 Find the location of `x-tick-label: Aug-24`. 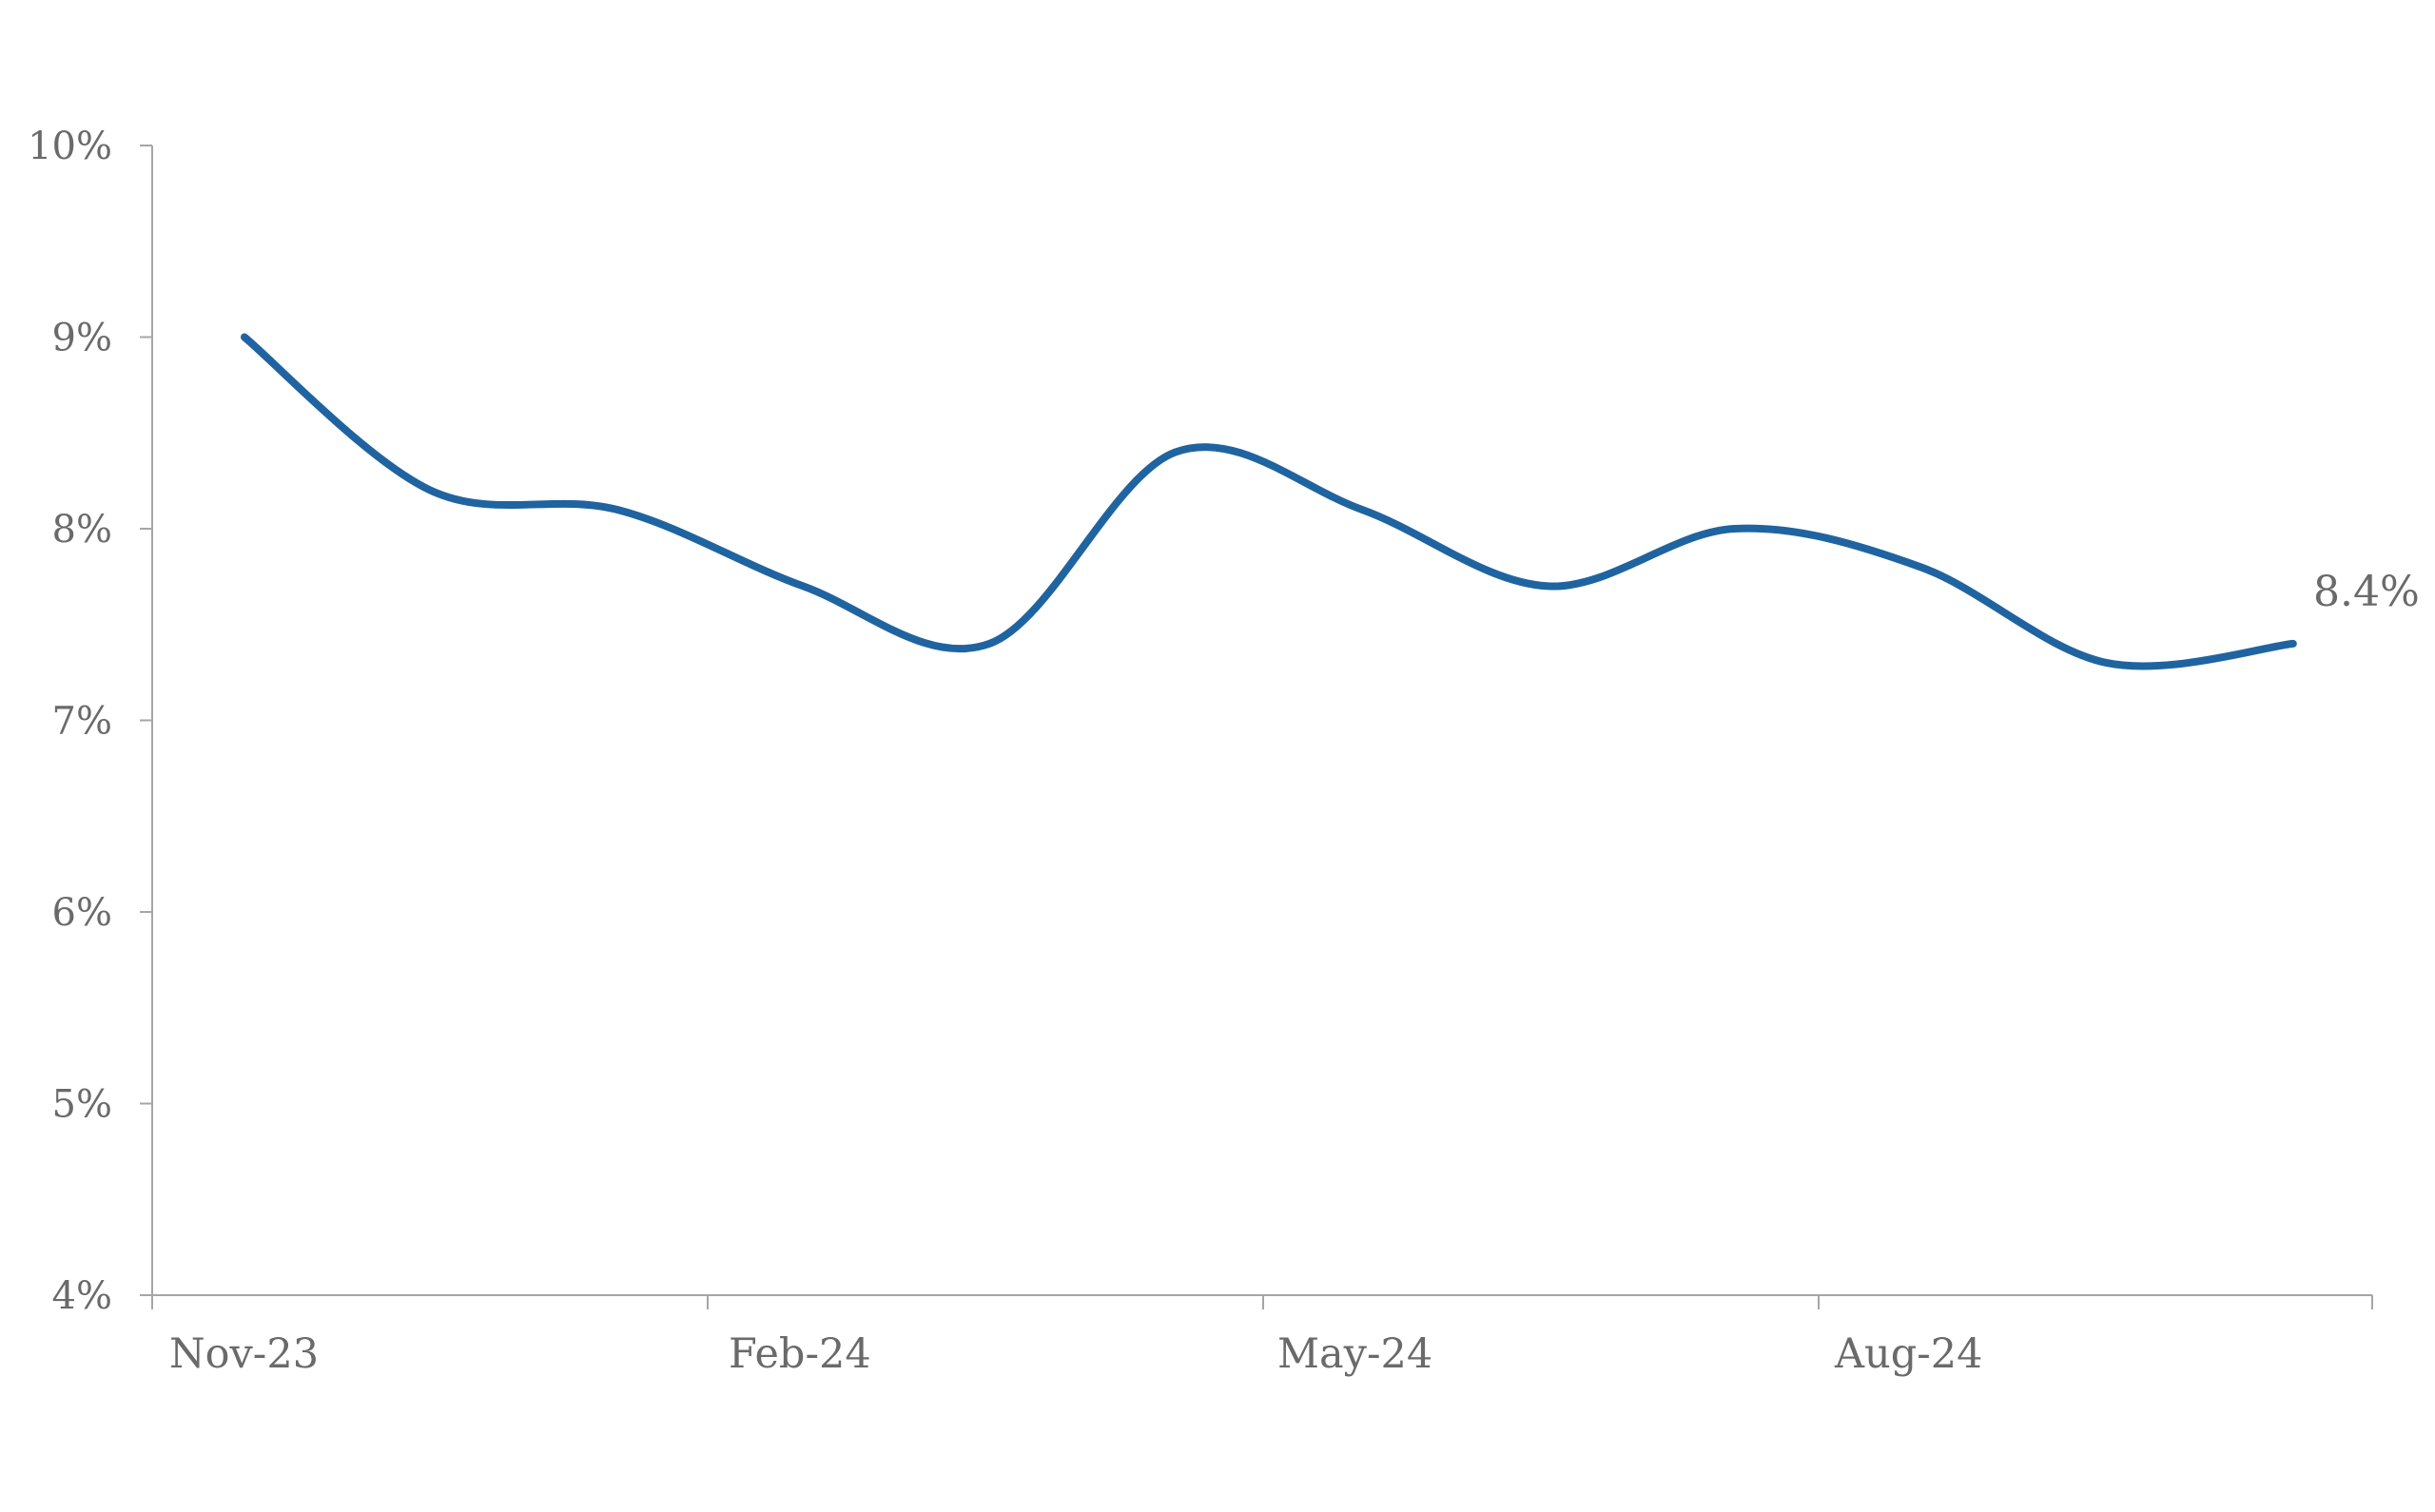

x-tick-label: Aug-24 is located at coordinates (1908, 1354).